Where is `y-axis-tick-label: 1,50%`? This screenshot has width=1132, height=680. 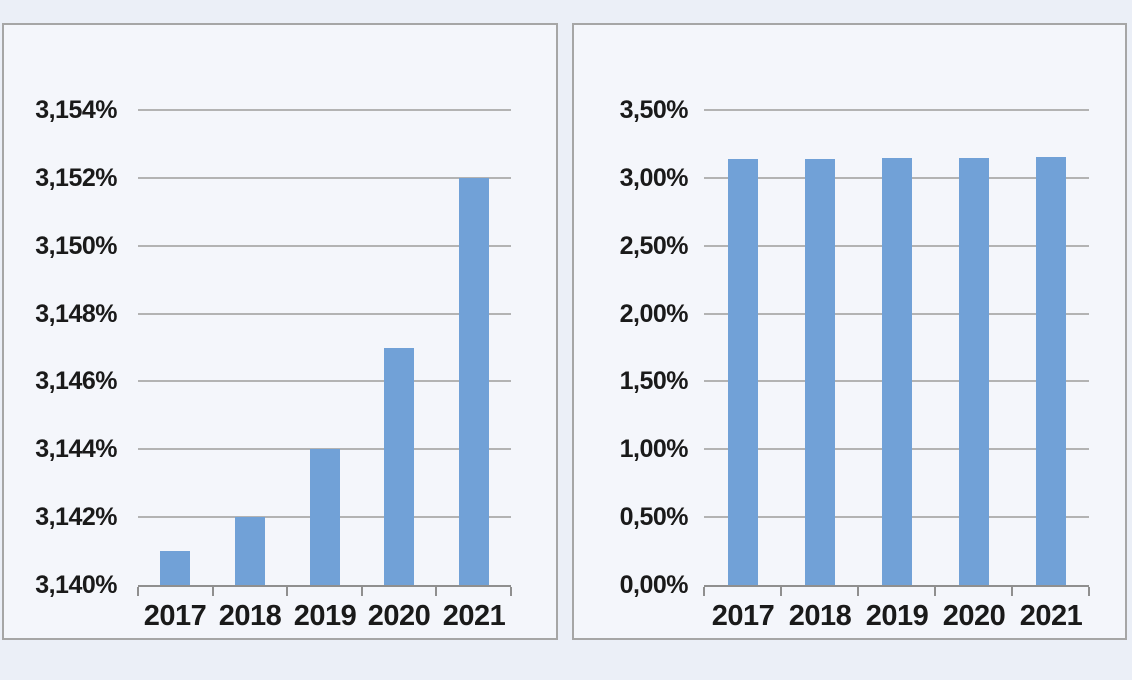
y-axis-tick-label: 1,50% is located at coordinates (654, 381).